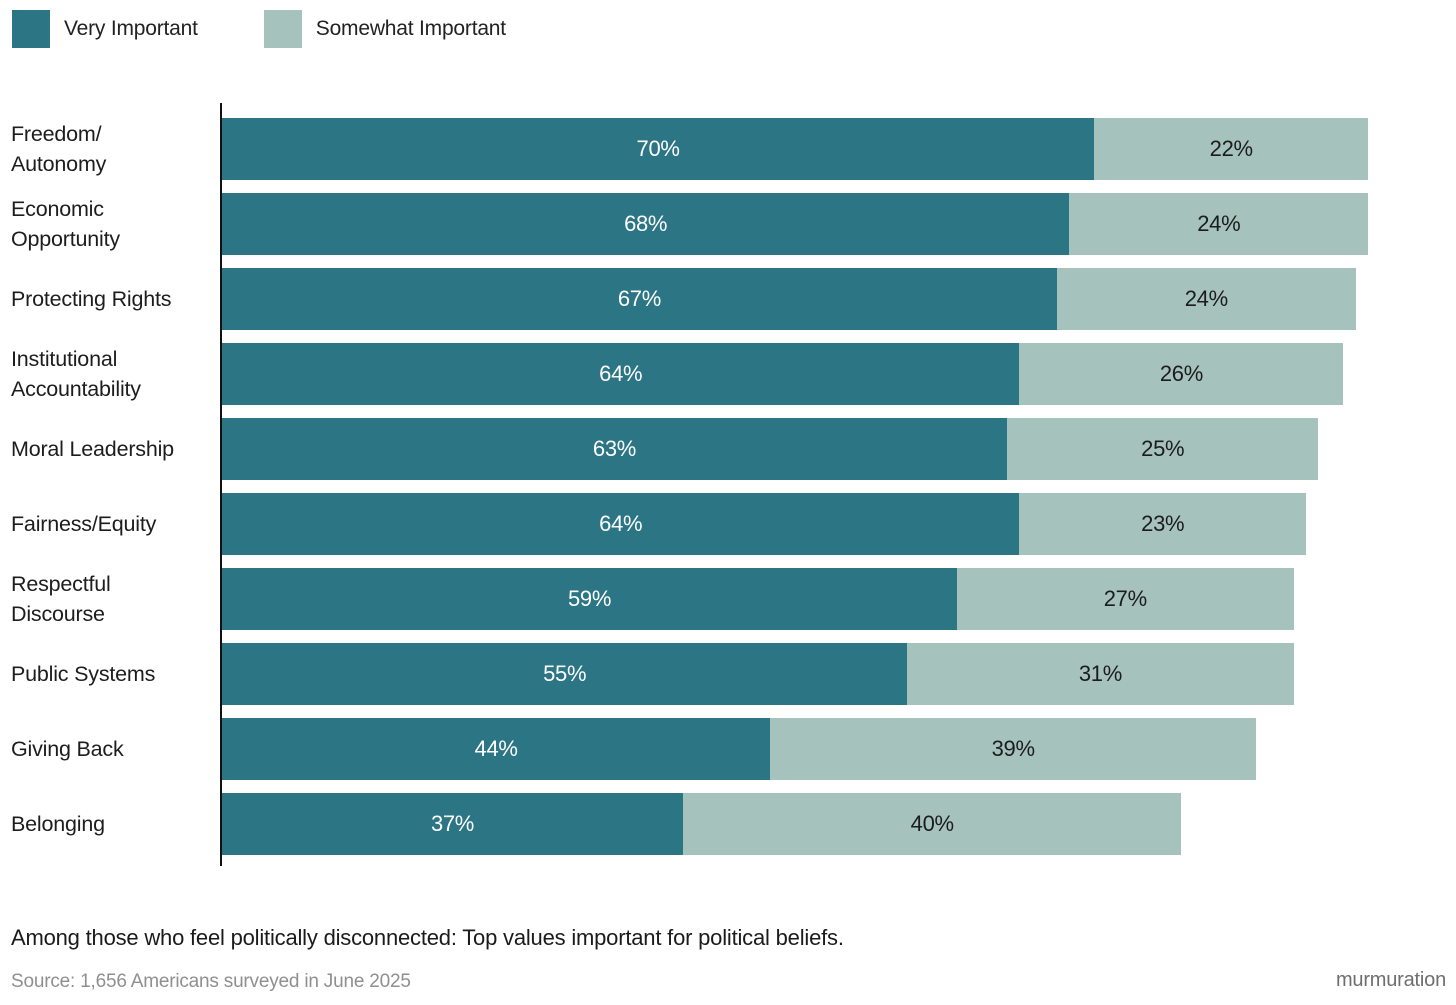 The height and width of the screenshot is (1005, 1456). I want to click on bar-row: Protecting Rights 67% 24%, so click(728, 299).